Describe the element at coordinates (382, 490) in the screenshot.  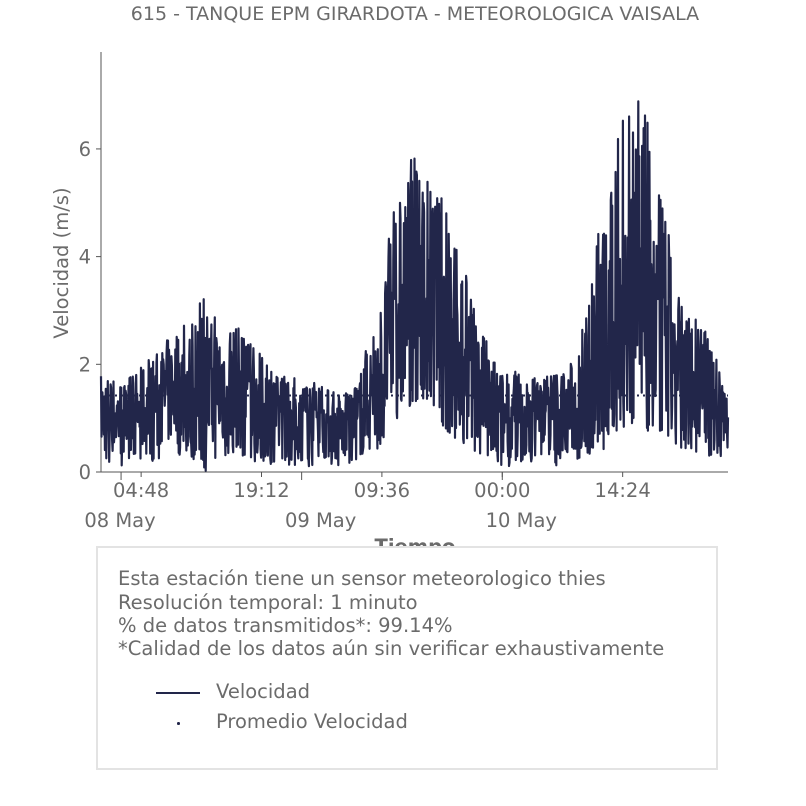
I see `x-tick-label: 09:36` at that location.